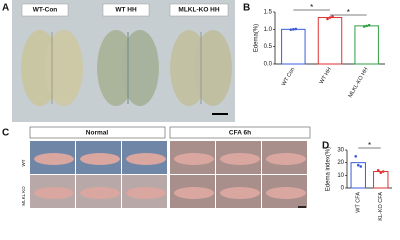 Image resolution: width=400 pixels, height=240 pixels. What do you see at coordinates (359, 83) in the screenshot?
I see `x-tick-label: MLKL-KO HH` at bounding box center [359, 83].